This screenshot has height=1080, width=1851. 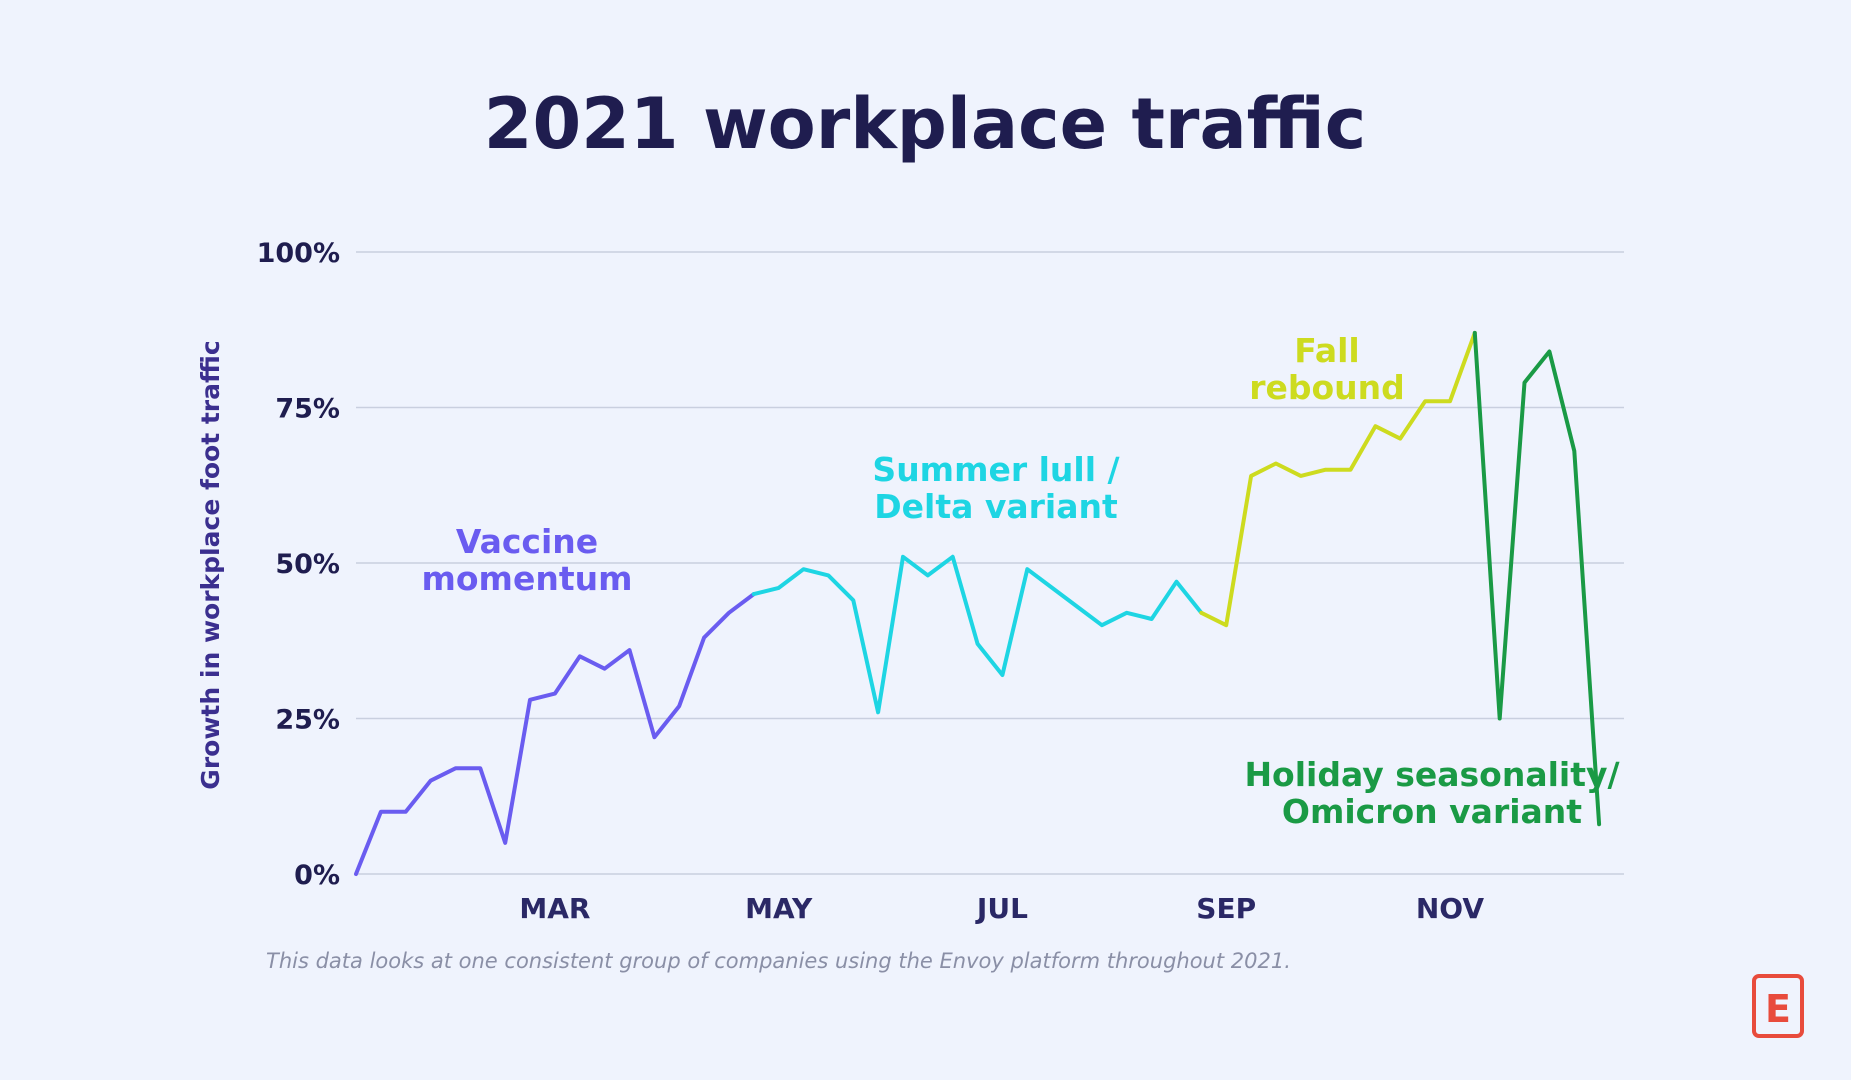 What do you see at coordinates (925, 124) in the screenshot?
I see `chart-title: 2021 workplace traffic` at bounding box center [925, 124].